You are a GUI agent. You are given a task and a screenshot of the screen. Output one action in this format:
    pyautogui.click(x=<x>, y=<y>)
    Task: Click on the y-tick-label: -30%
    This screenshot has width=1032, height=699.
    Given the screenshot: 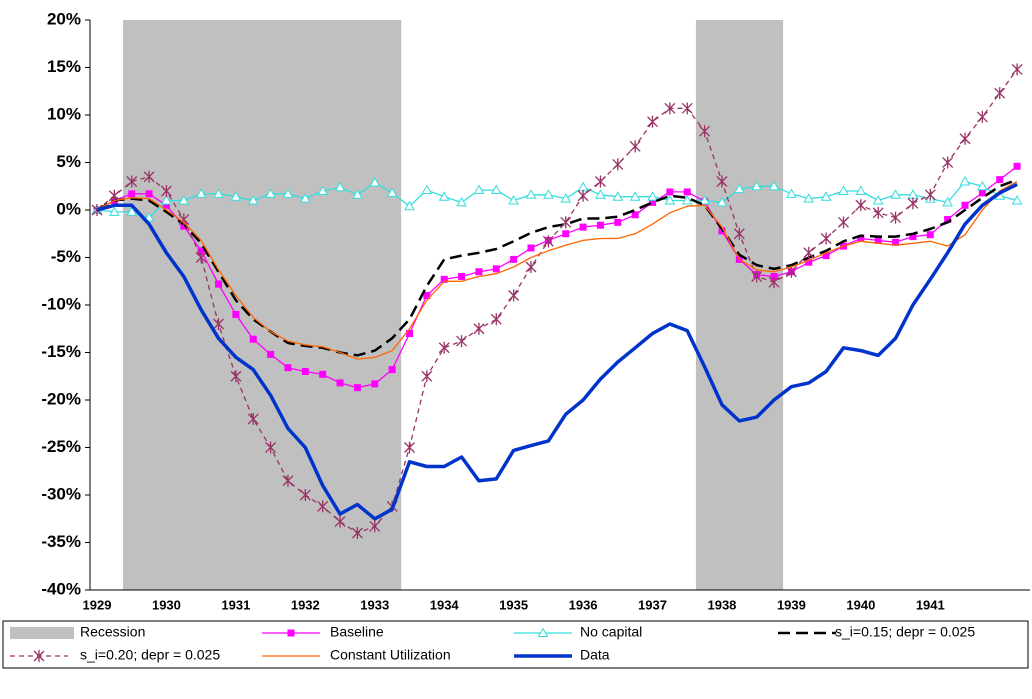 What is the action you would take?
    pyautogui.click(x=61, y=493)
    